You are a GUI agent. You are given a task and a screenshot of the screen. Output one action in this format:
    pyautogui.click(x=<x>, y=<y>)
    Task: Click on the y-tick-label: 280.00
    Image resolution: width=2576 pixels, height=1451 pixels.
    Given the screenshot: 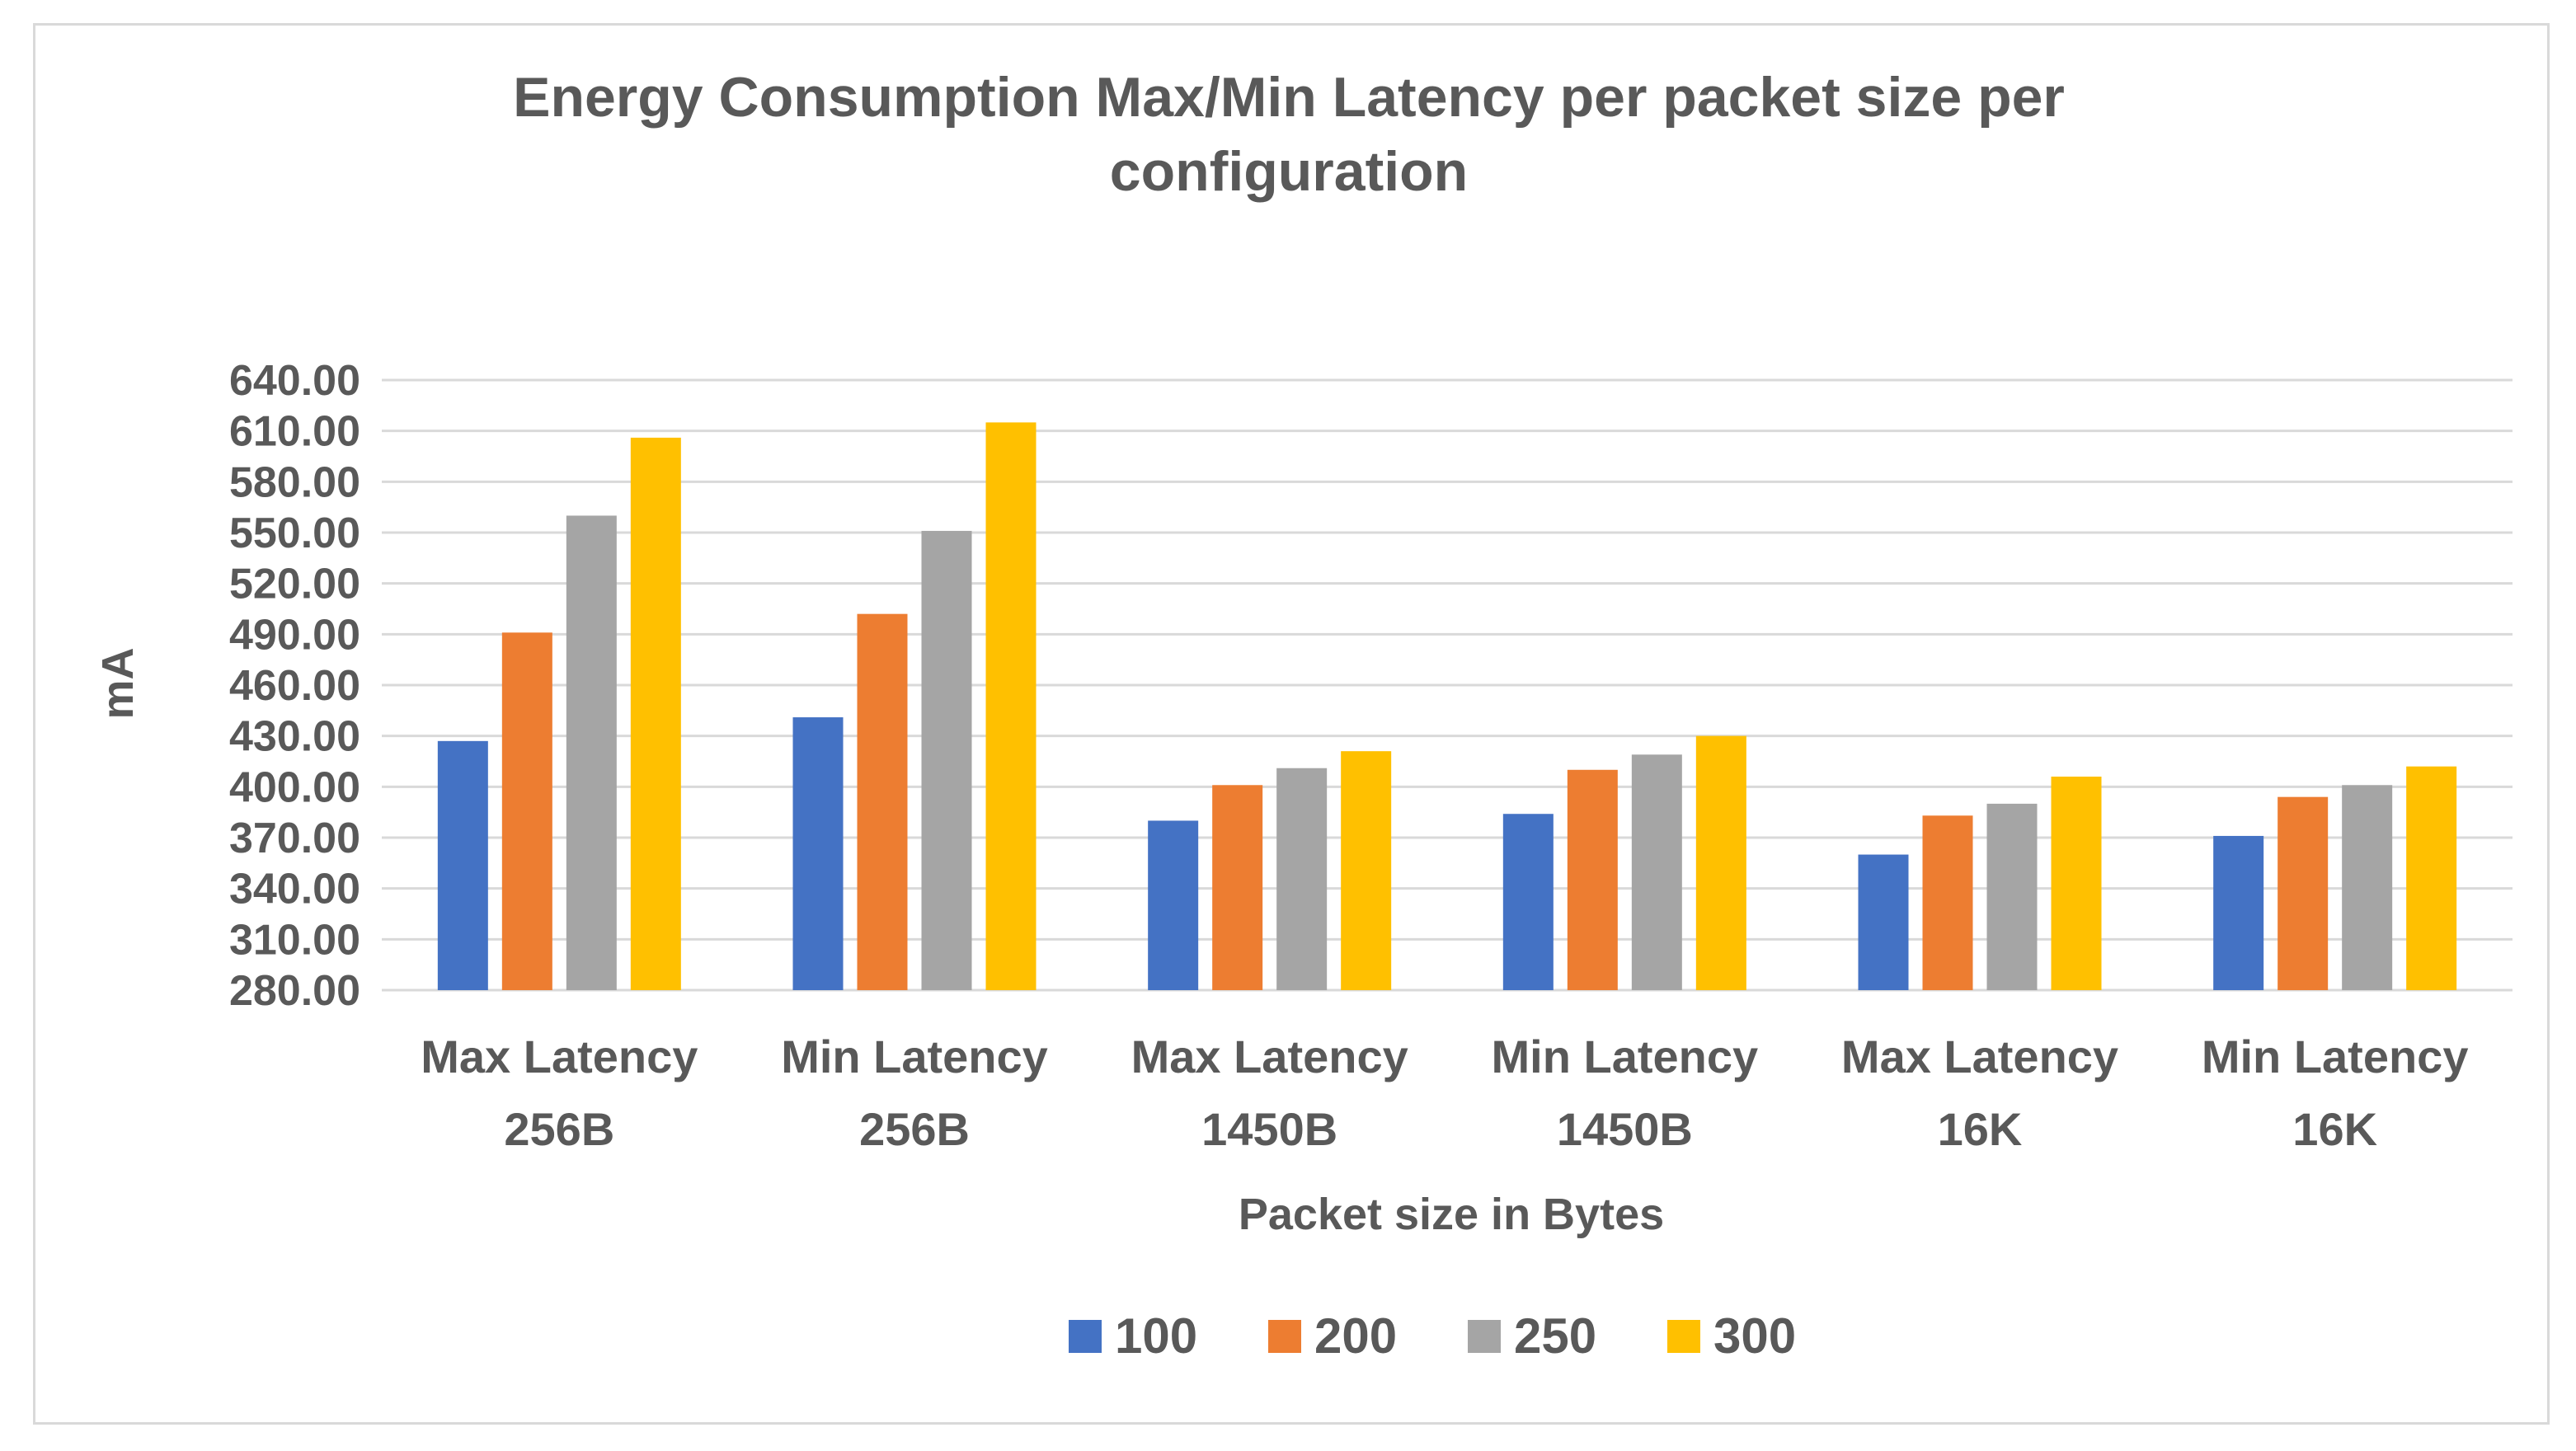 What is the action you would take?
    pyautogui.click(x=294, y=991)
    